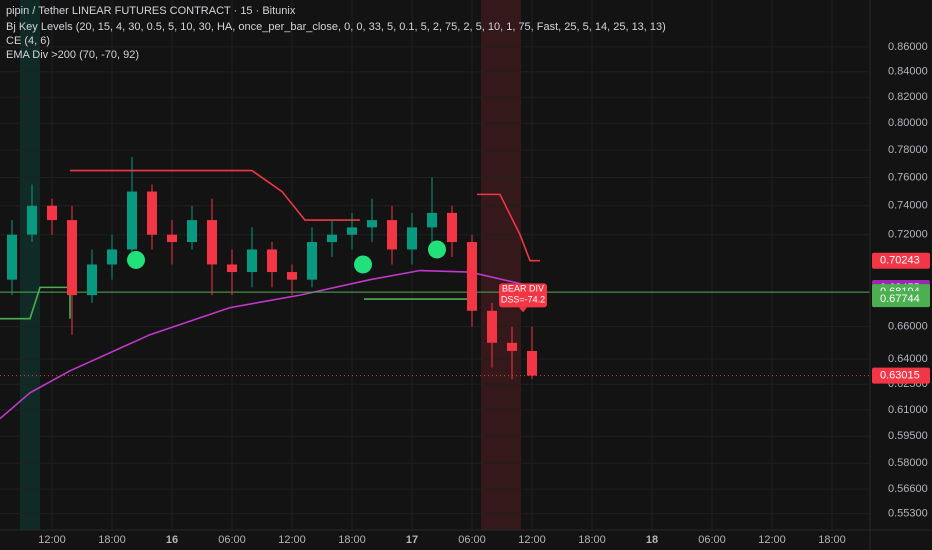 This screenshot has width=932, height=550. What do you see at coordinates (908, 235) in the screenshot?
I see `y-tick-label: 0.72000` at bounding box center [908, 235].